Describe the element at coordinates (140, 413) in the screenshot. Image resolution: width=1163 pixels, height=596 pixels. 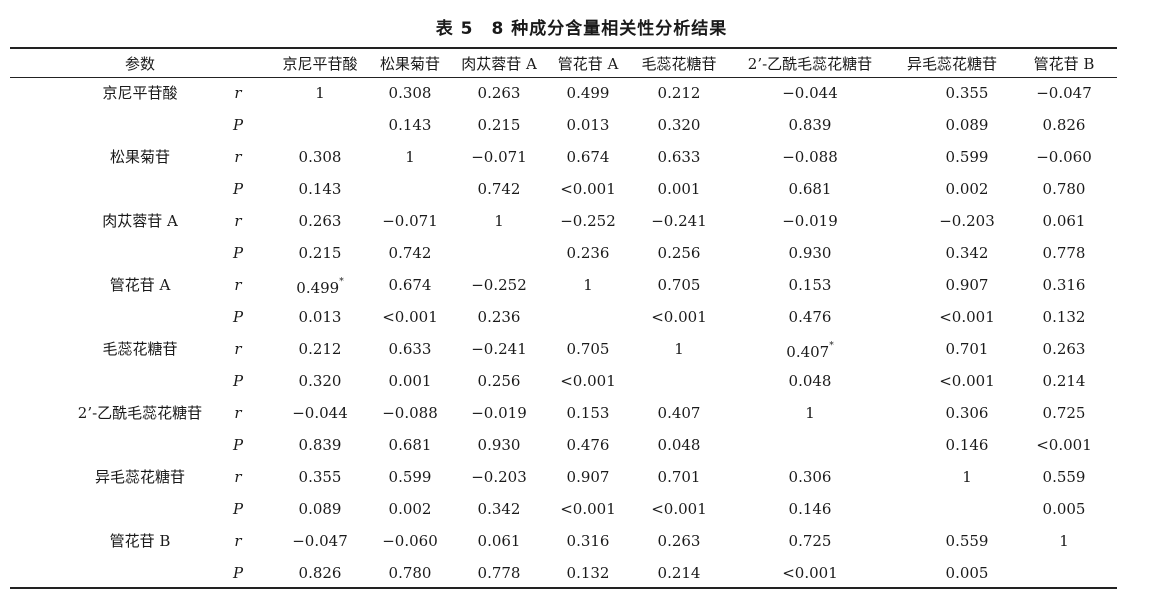
I see `row-parameter: 2’-乙酰毛蕊花糖苷` at that location.